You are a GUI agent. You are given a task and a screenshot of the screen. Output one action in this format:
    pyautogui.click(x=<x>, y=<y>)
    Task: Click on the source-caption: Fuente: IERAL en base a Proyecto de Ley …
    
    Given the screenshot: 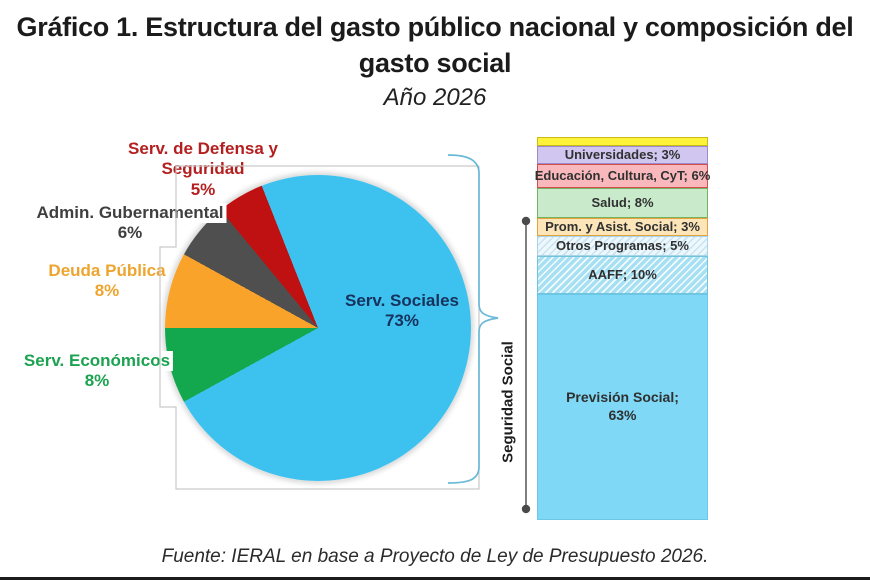 What is the action you would take?
    pyautogui.click(x=435, y=556)
    